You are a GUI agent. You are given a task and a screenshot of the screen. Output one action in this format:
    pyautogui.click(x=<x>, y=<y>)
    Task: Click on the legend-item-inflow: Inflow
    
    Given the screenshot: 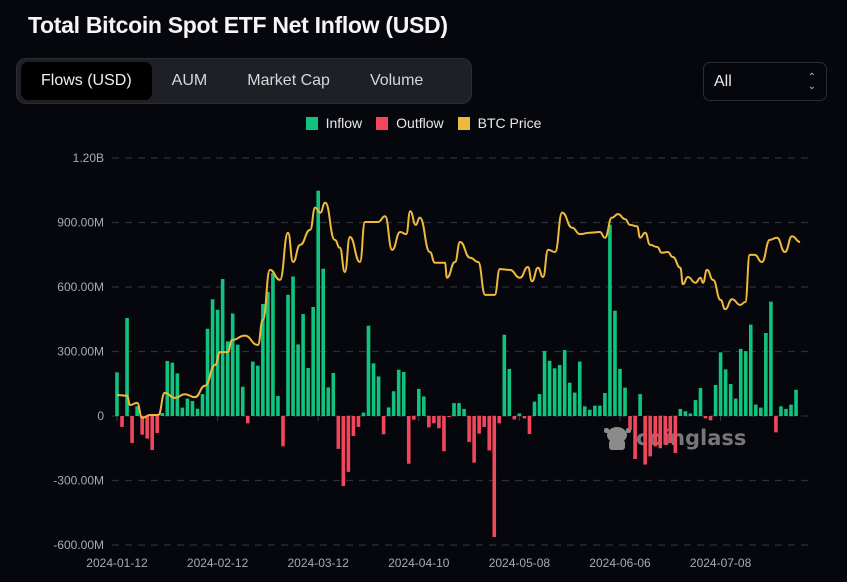 What is the action you would take?
    pyautogui.click(x=333, y=123)
    